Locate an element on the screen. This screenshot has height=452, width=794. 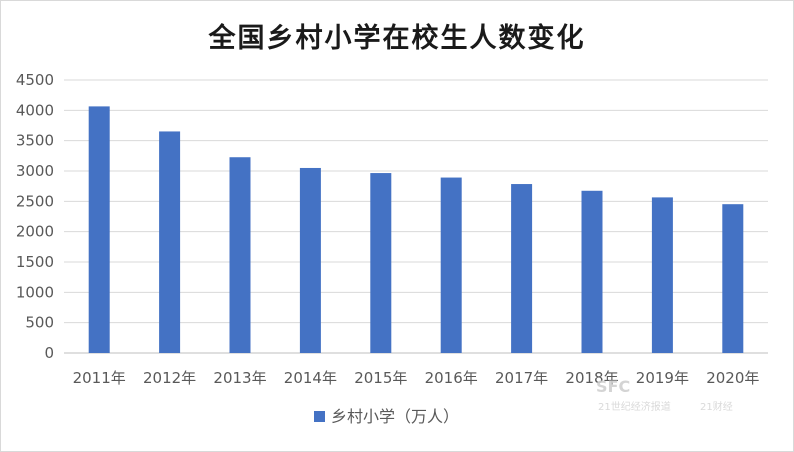
x-tick-label: 2014年 is located at coordinates (310, 378).